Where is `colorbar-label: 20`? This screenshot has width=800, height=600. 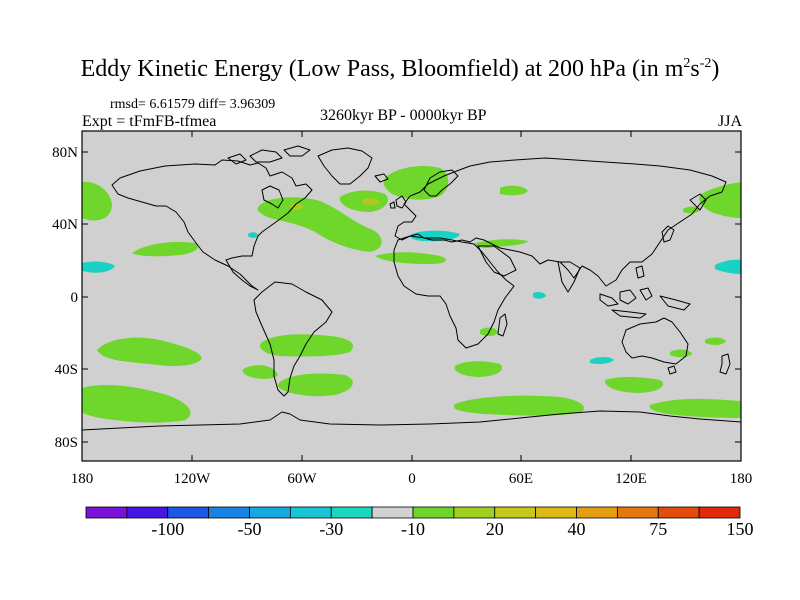 colorbar-label: 20 is located at coordinates (495, 529).